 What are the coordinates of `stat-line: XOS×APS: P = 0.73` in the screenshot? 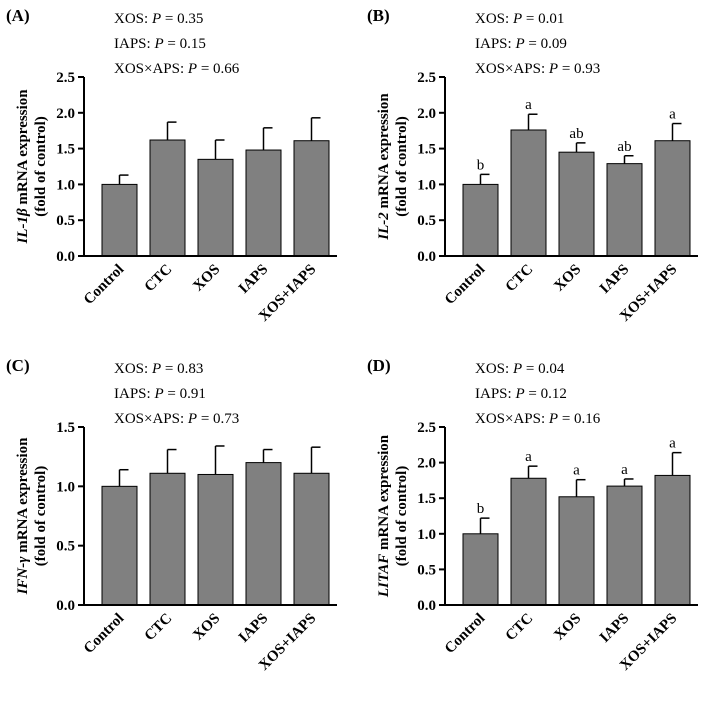 It's located at (176, 419).